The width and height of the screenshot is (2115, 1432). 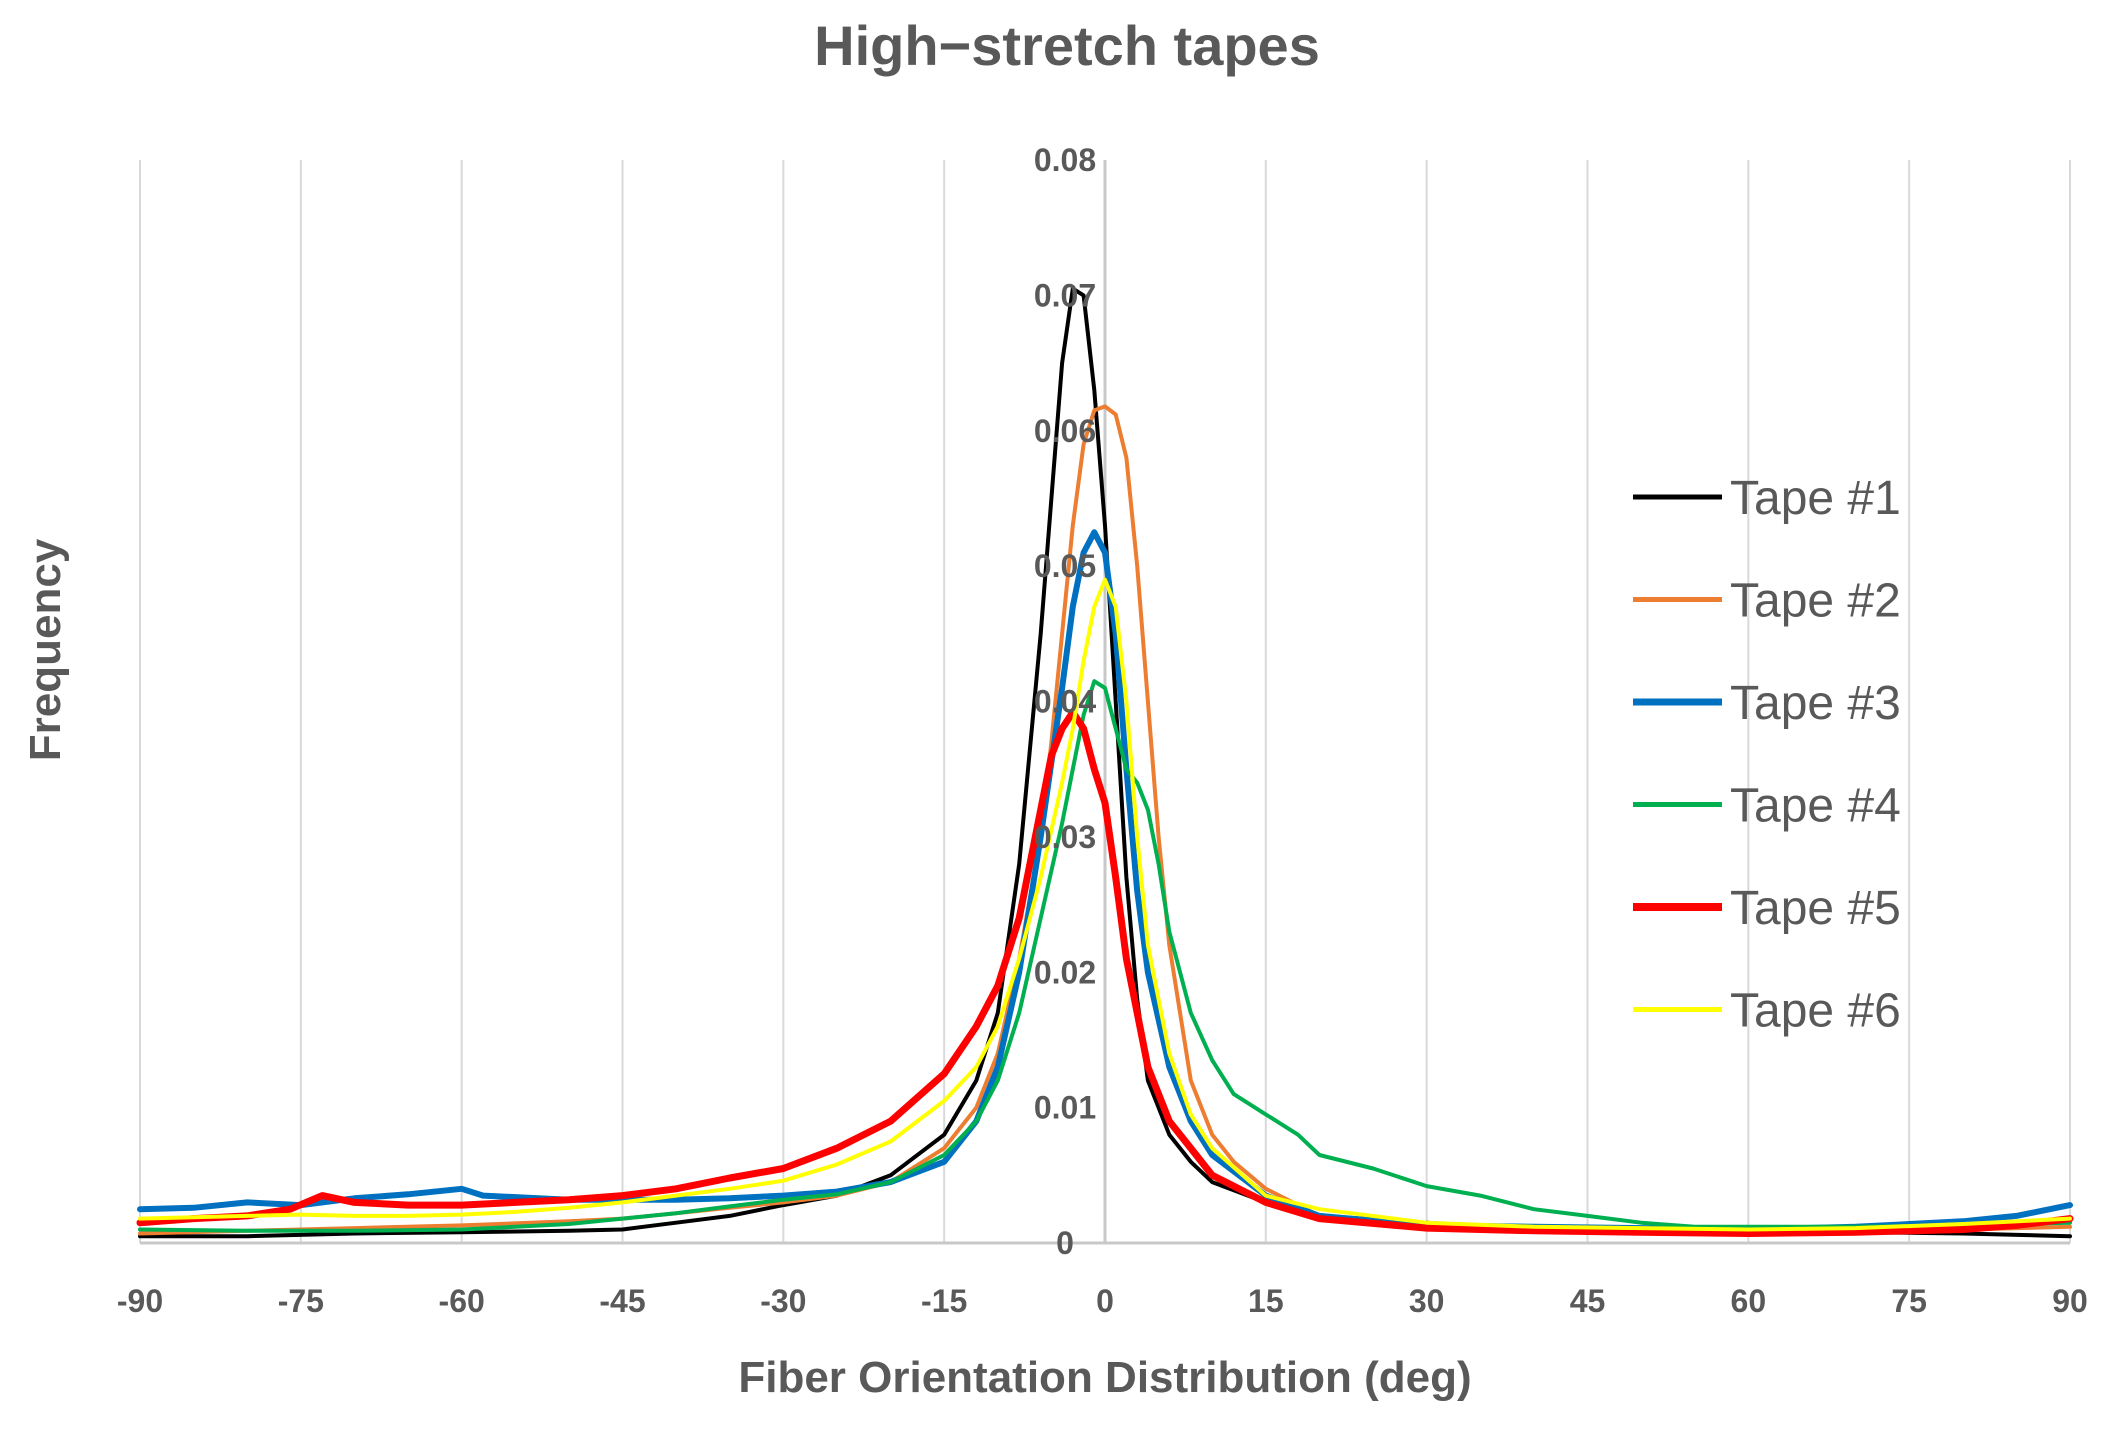 What do you see at coordinates (462, 1301) in the screenshot?
I see `x-tick-label: -60` at bounding box center [462, 1301].